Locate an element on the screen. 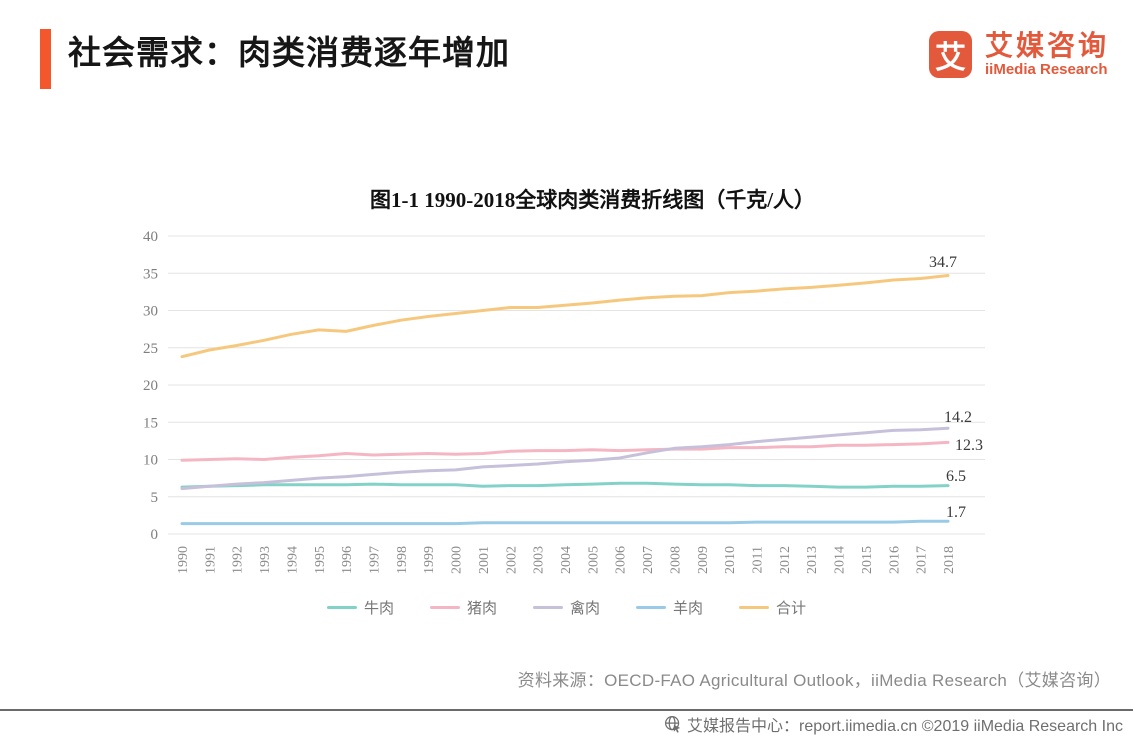  legend-label-lamb: 羊肉 is located at coordinates (688, 608).